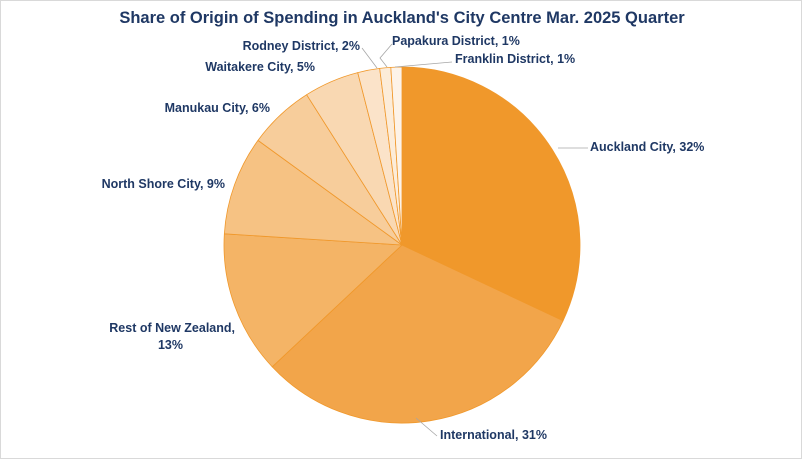 The image size is (804, 461). I want to click on data-label-waitakere-city: Waitakere City, 5%, so click(260, 67).